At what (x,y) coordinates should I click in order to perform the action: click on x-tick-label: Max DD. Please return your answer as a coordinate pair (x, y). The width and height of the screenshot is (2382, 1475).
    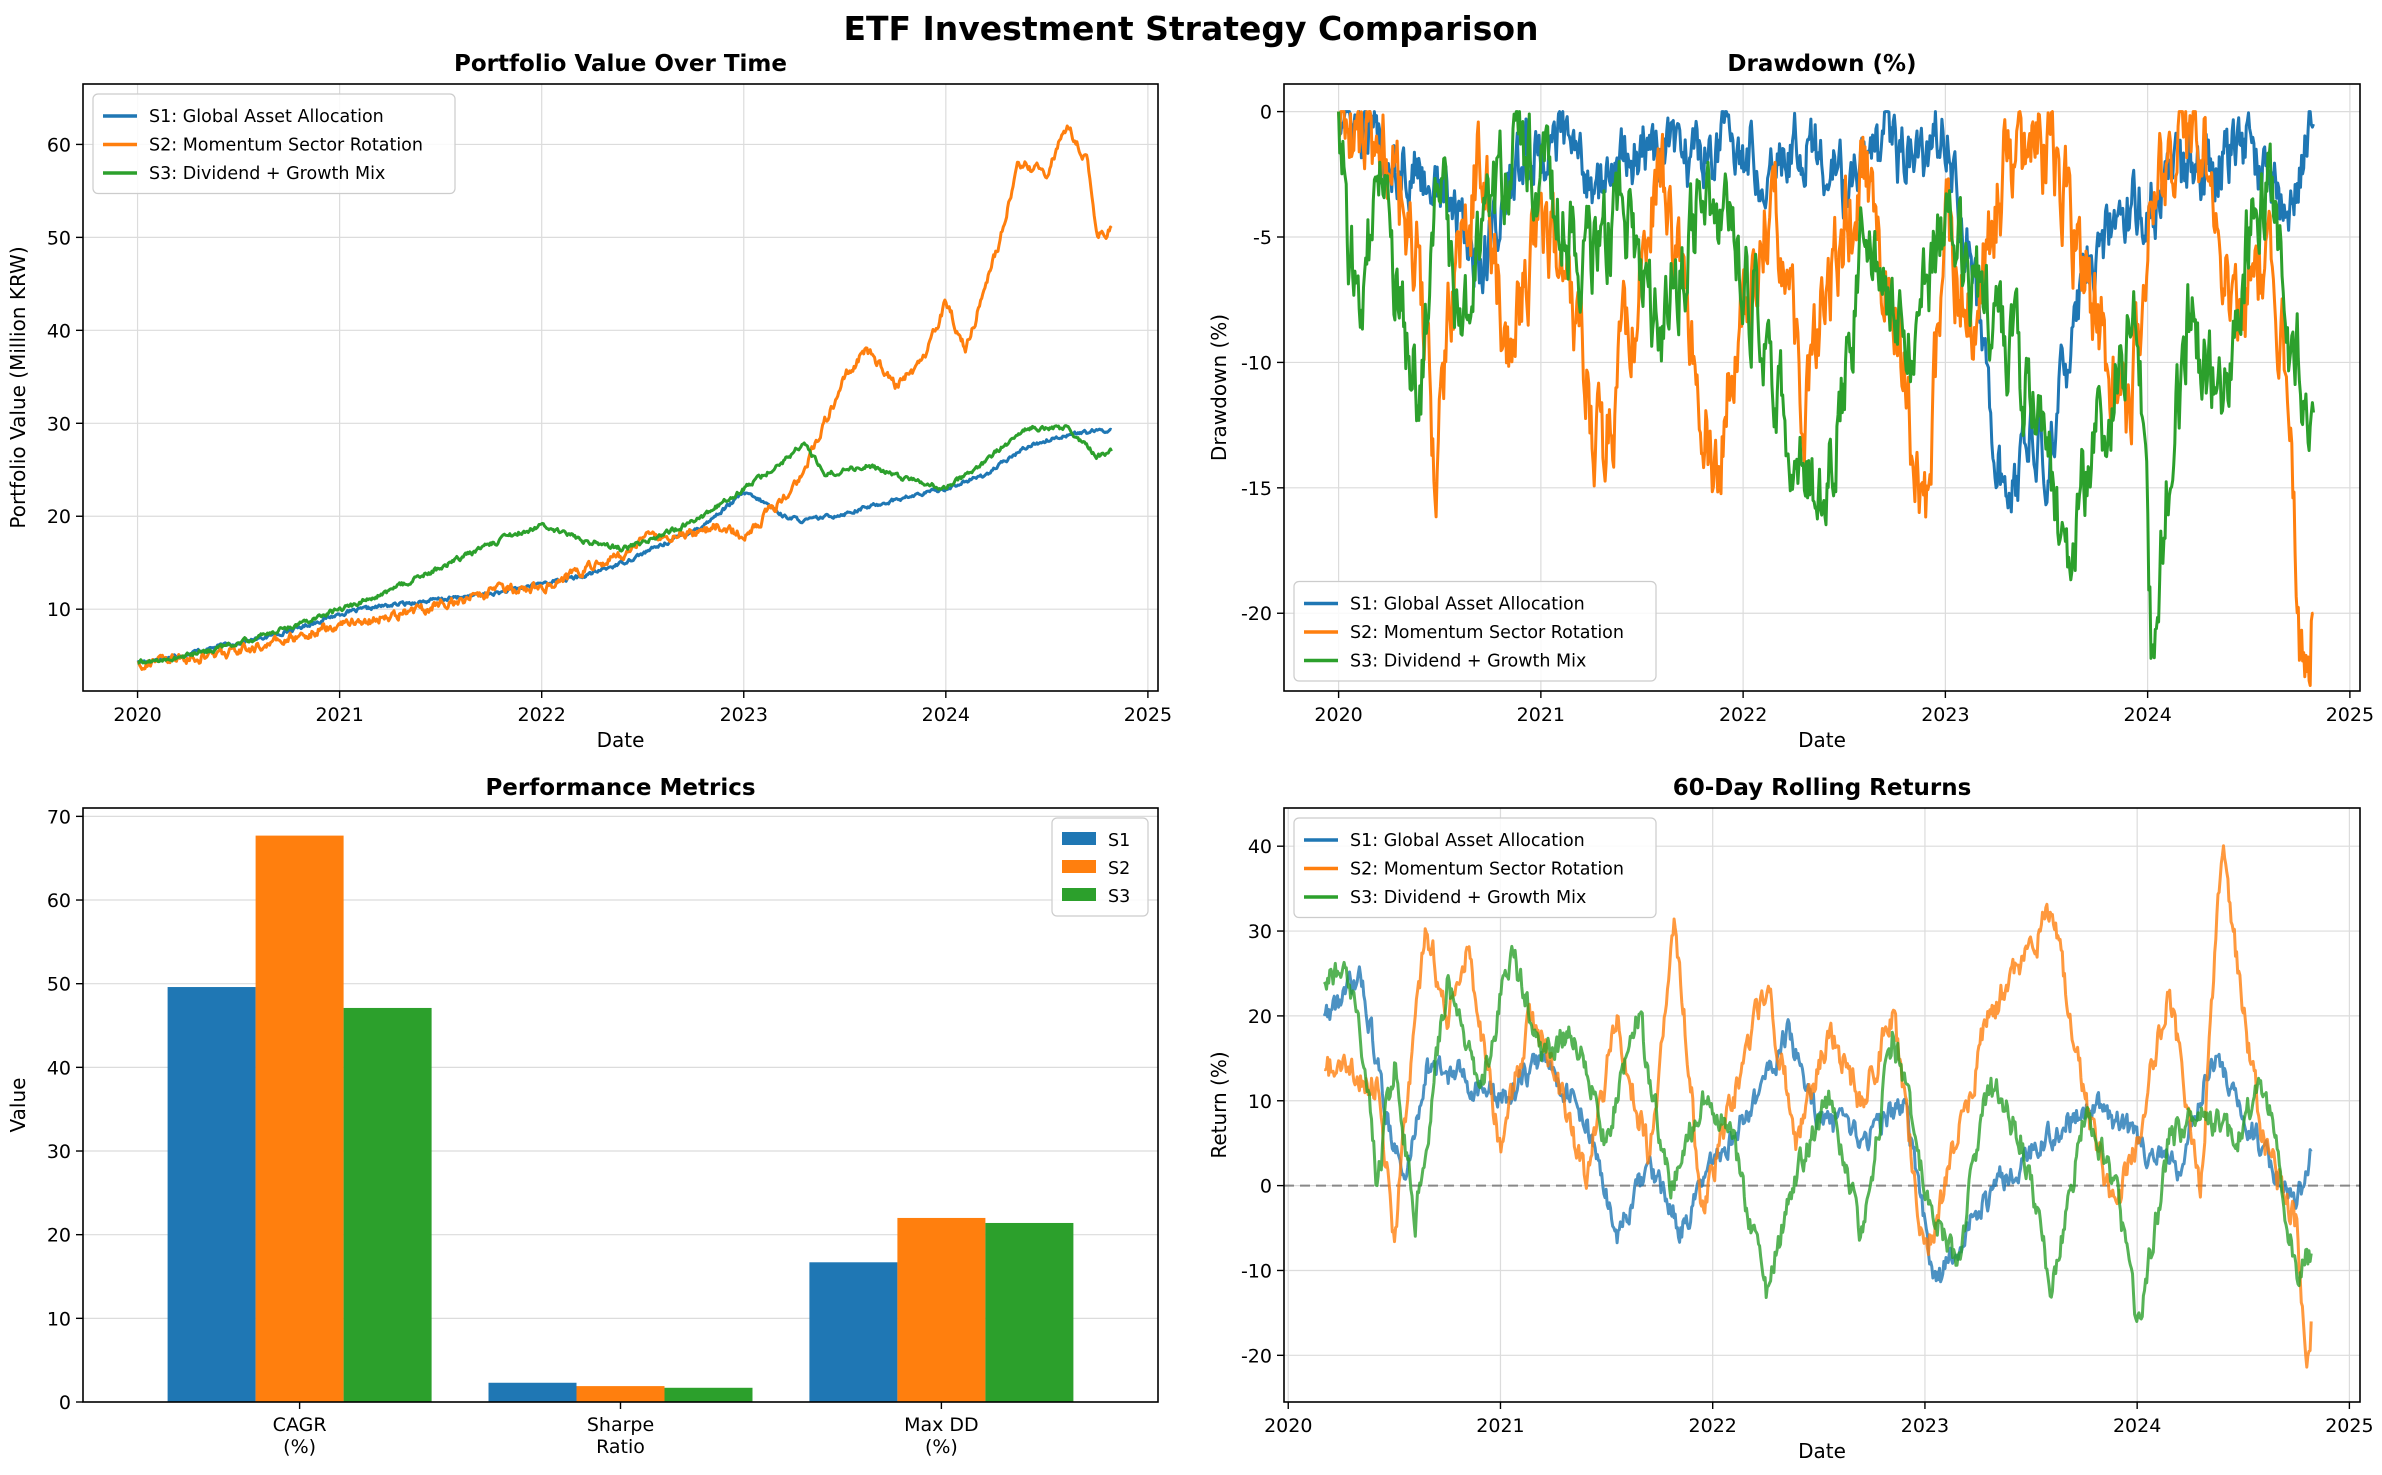
    Looking at the image, I should click on (941, 1425).